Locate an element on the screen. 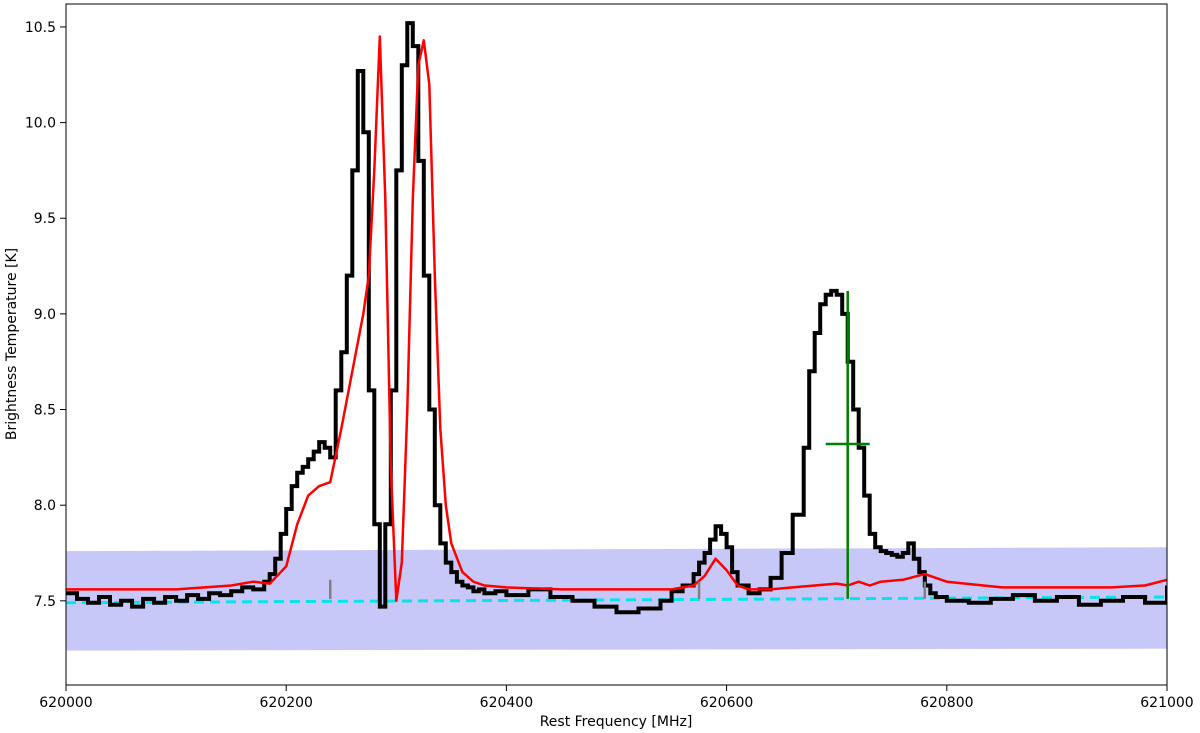  baseline-line is located at coordinates (616, 600).